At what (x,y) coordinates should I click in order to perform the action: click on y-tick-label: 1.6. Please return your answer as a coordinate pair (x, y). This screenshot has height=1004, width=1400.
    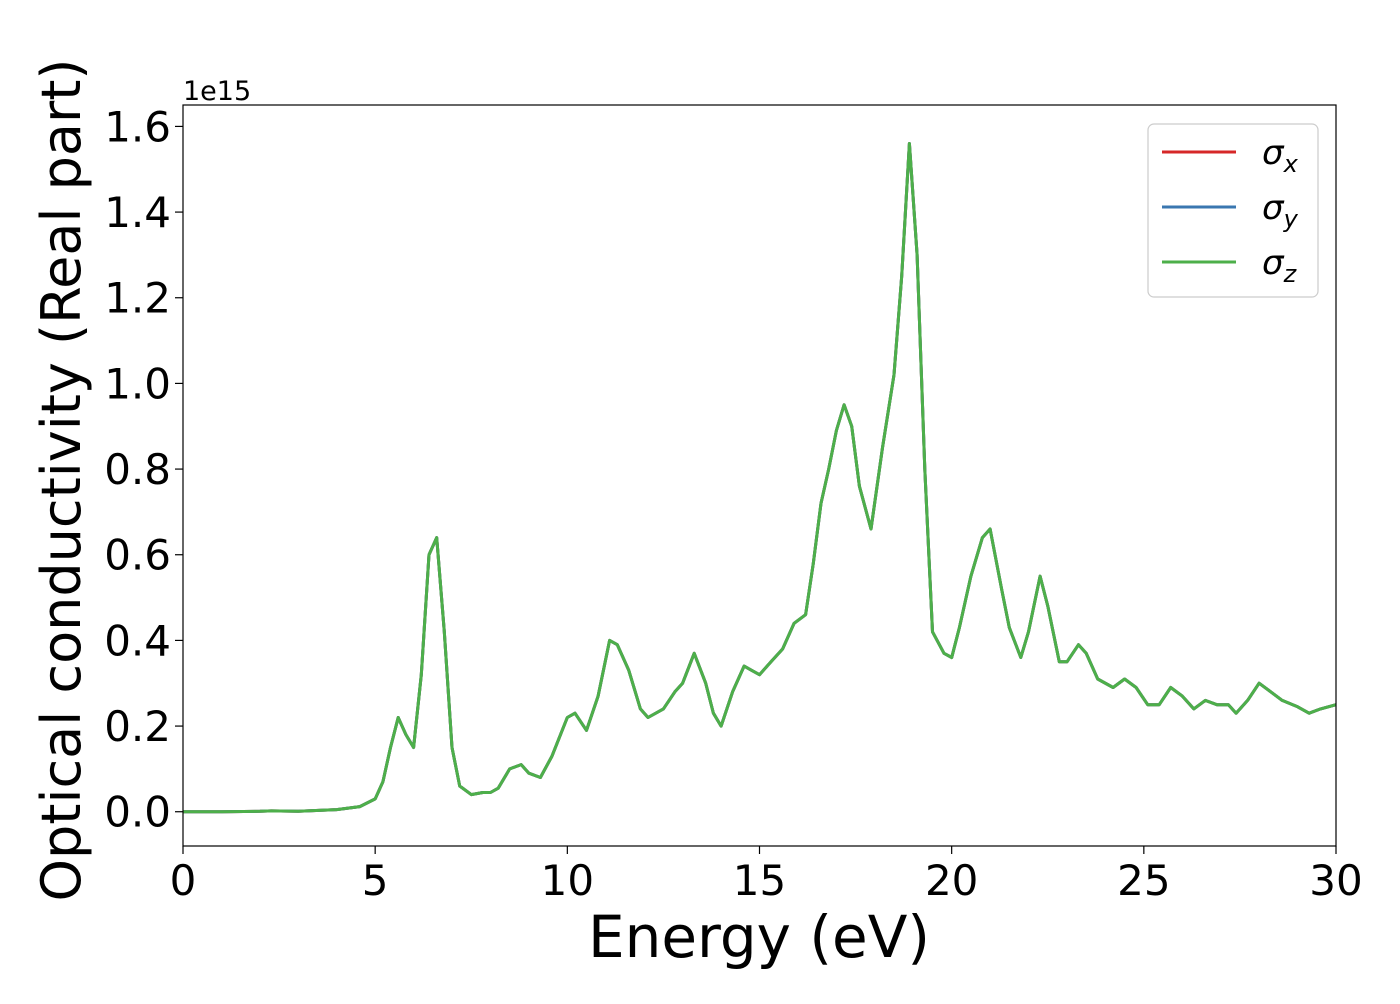
    Looking at the image, I should click on (137, 126).